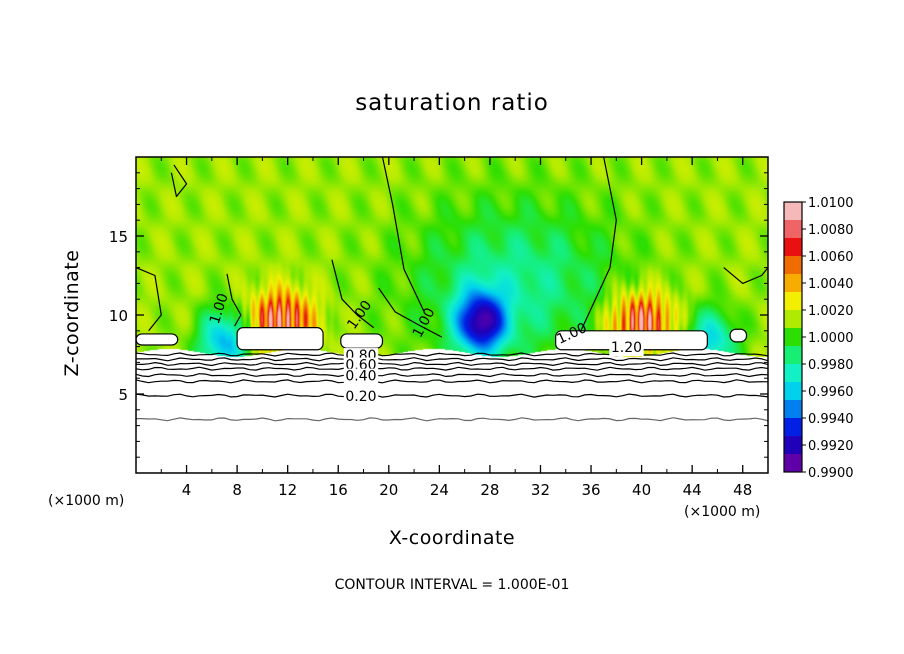  I want to click on chart-title: saturation ratio, so click(452, 103).